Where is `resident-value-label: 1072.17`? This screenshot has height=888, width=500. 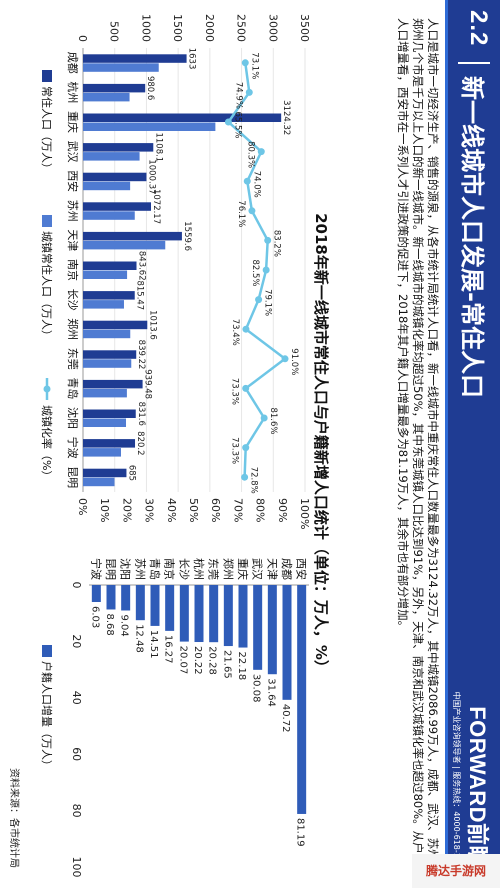 resident-value-label: 1072.17 is located at coordinates (156, 206).